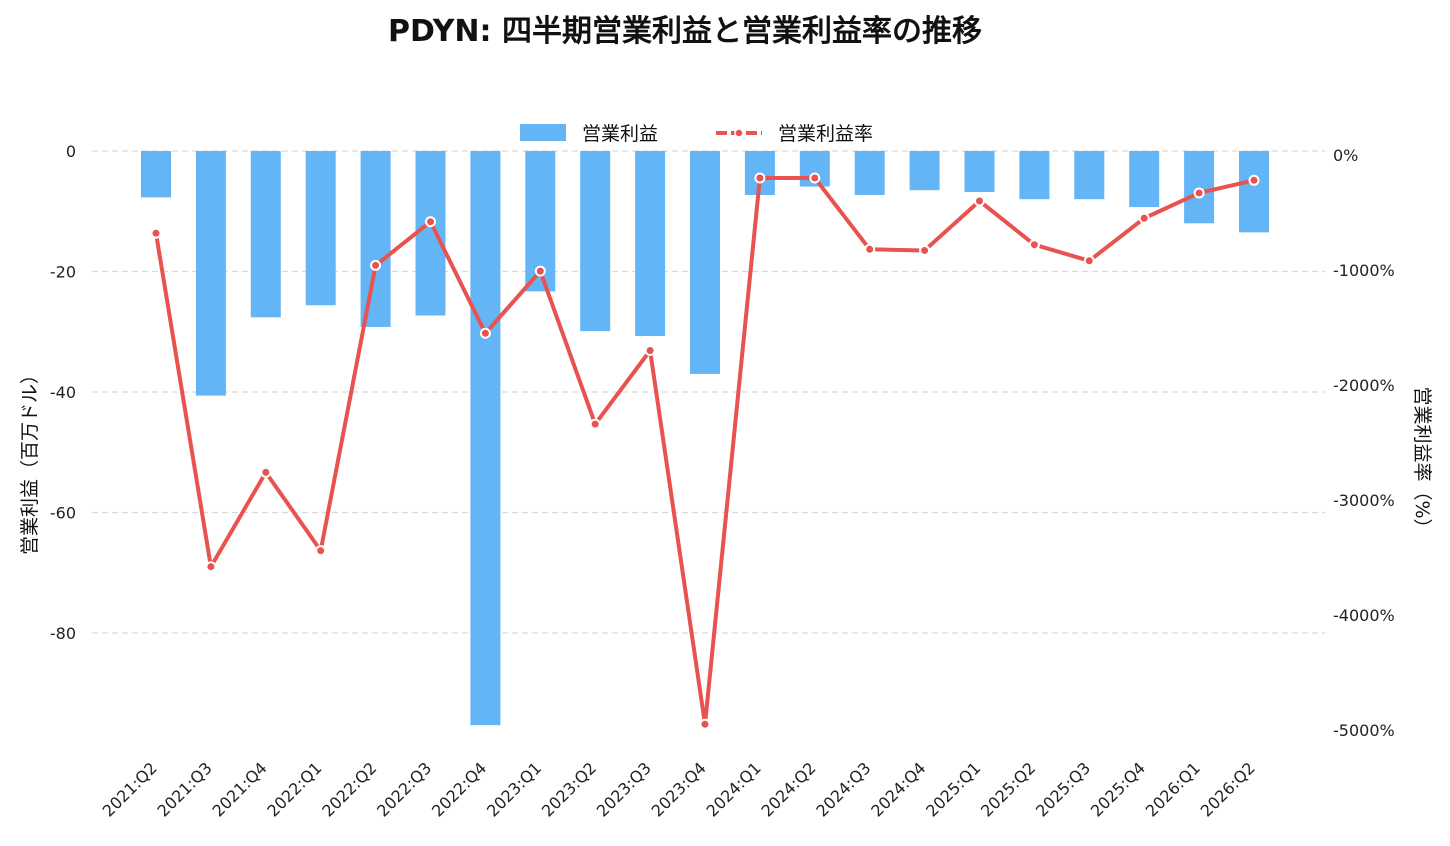 The image size is (1450, 846). I want to click on x-tick-label: 2023:Q1, so click(514, 789).